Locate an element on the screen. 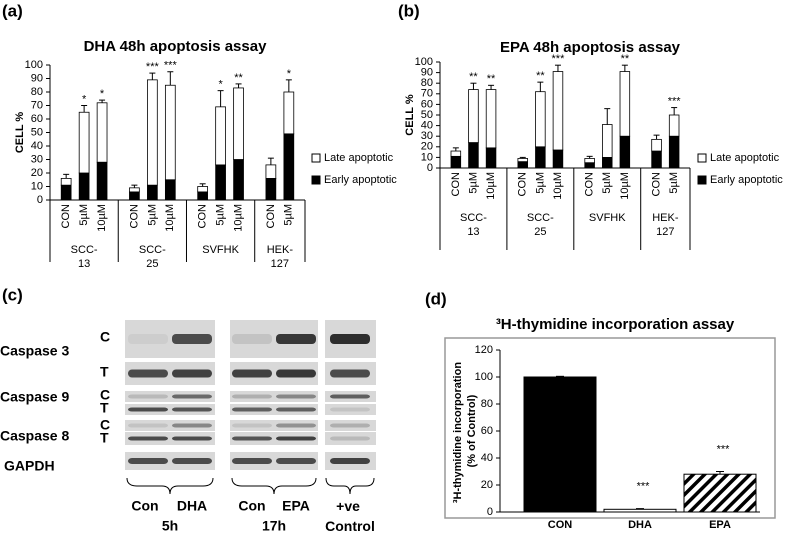  panel-label: (b) is located at coordinates (409, 10).